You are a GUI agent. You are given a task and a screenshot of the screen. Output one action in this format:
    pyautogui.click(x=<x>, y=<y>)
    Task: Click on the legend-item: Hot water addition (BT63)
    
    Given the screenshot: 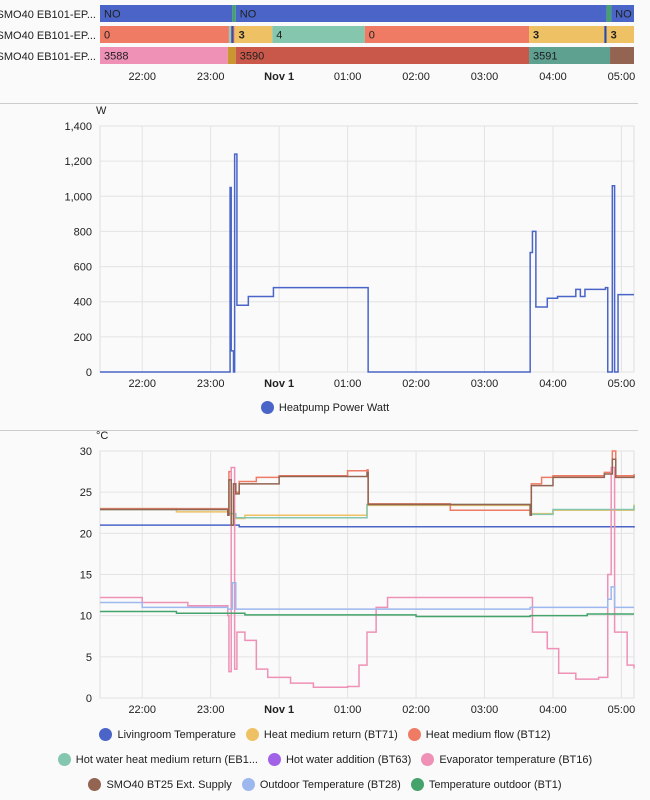 What is the action you would take?
    pyautogui.click(x=339, y=759)
    